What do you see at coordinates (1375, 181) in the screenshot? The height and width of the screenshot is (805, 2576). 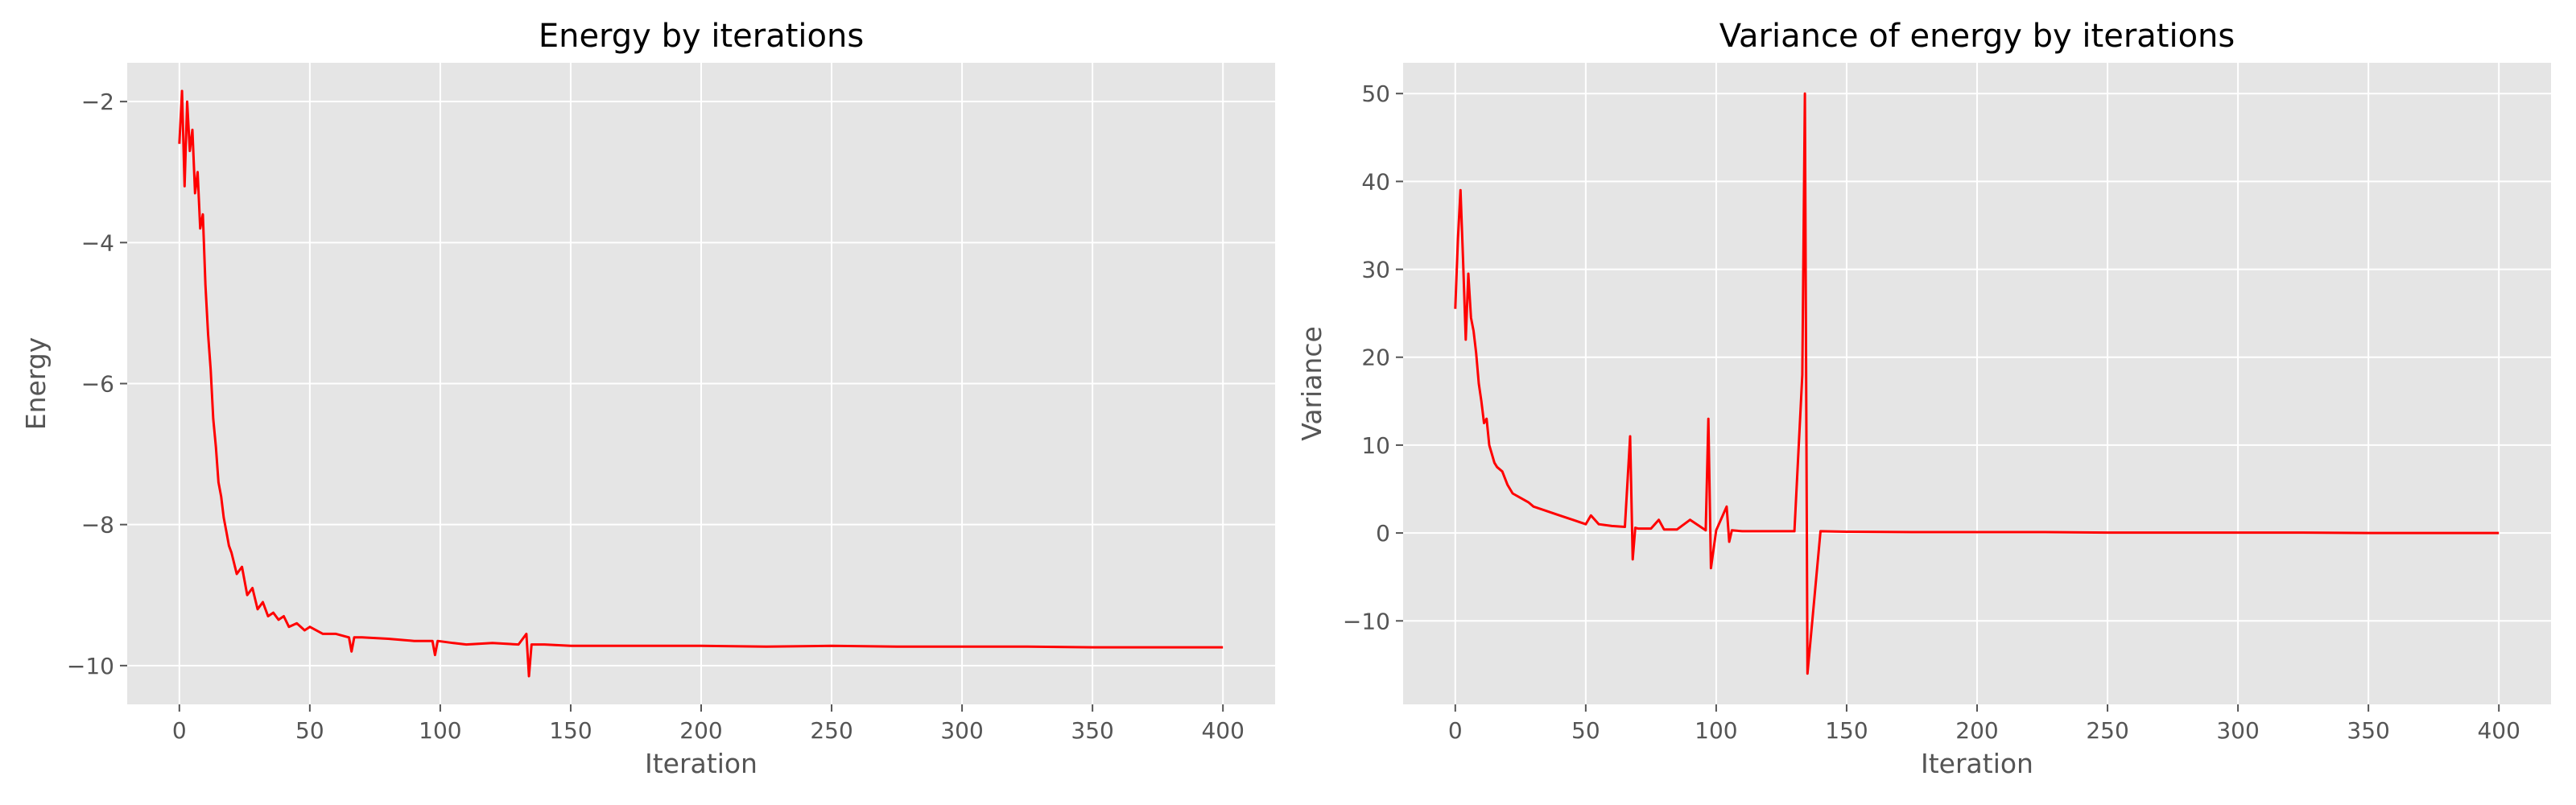 I see `y-tick-label: 40` at bounding box center [1375, 181].